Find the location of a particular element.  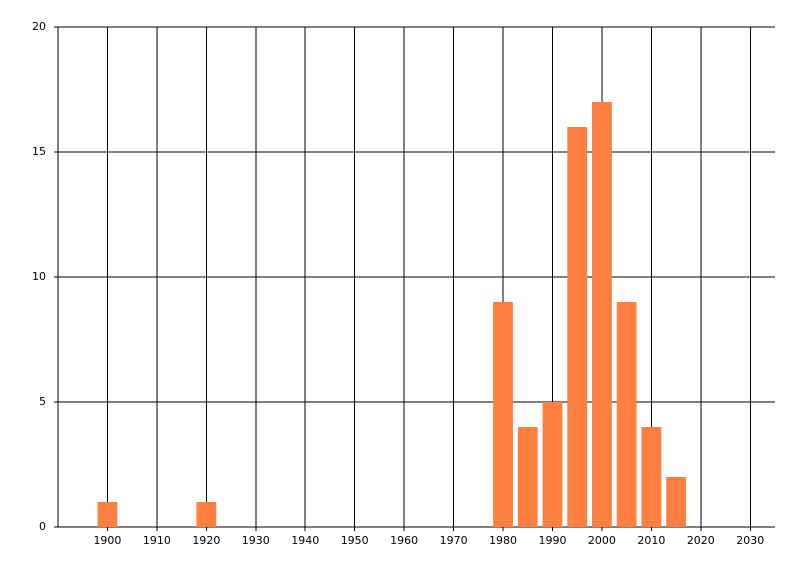

y-tick-label: 20 is located at coordinates (39, 26).